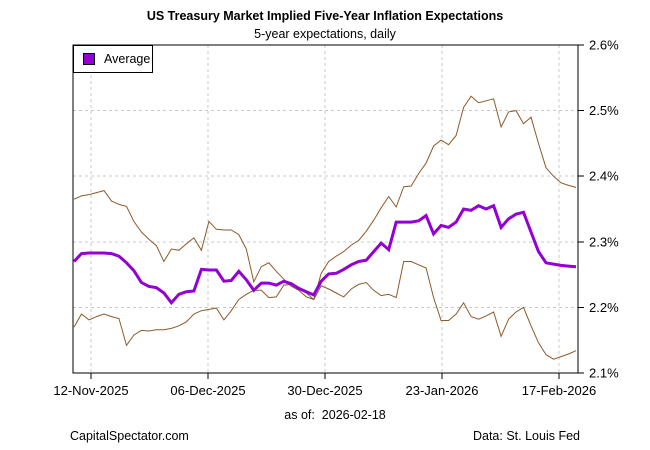 The width and height of the screenshot is (650, 450). I want to click on x-tick-label: 06-Dec-2025, so click(207, 390).